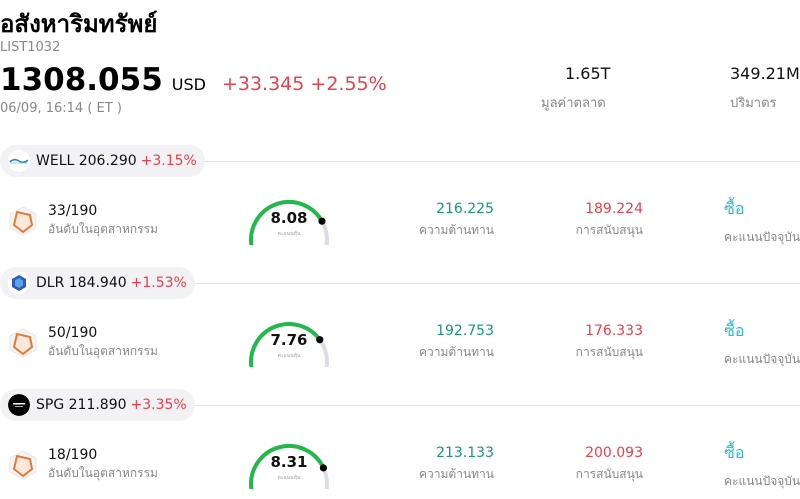  What do you see at coordinates (575, 88) in the screenshot?
I see `market-cap-stat: 1.65T มูลค่าตลาด` at bounding box center [575, 88].